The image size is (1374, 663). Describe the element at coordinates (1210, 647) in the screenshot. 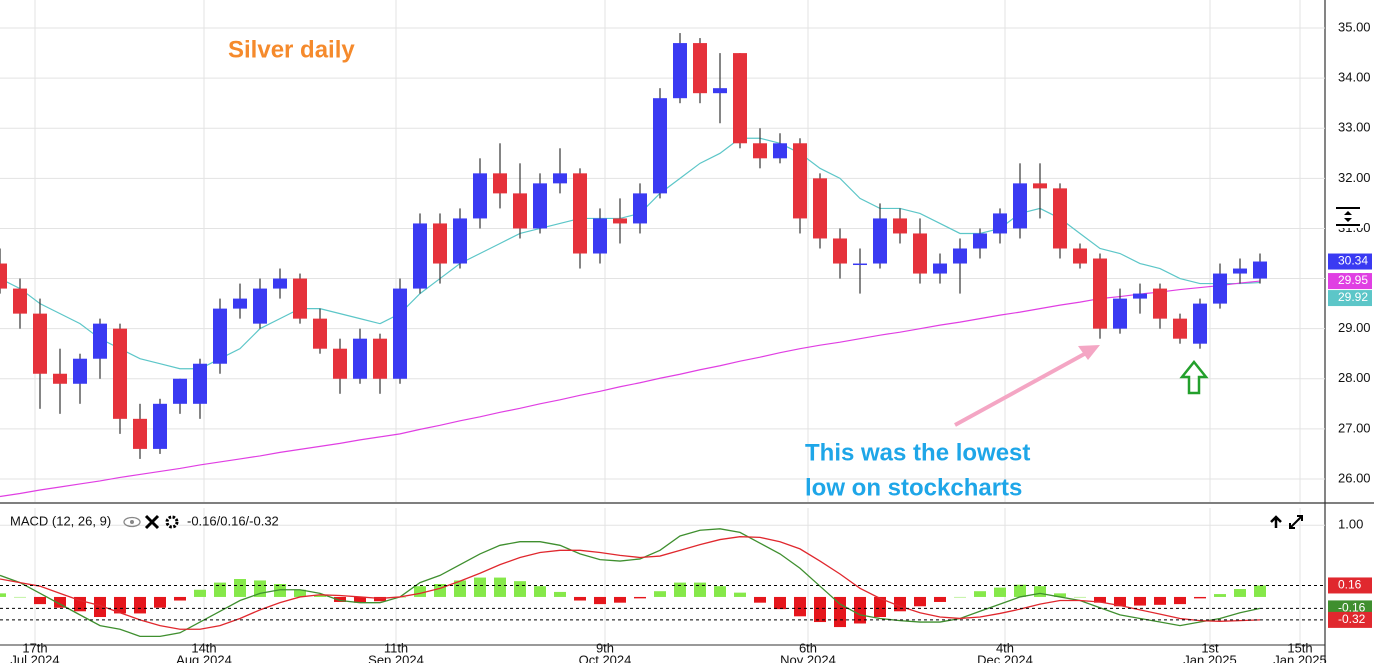

I see `x-tick-label: 1st` at that location.